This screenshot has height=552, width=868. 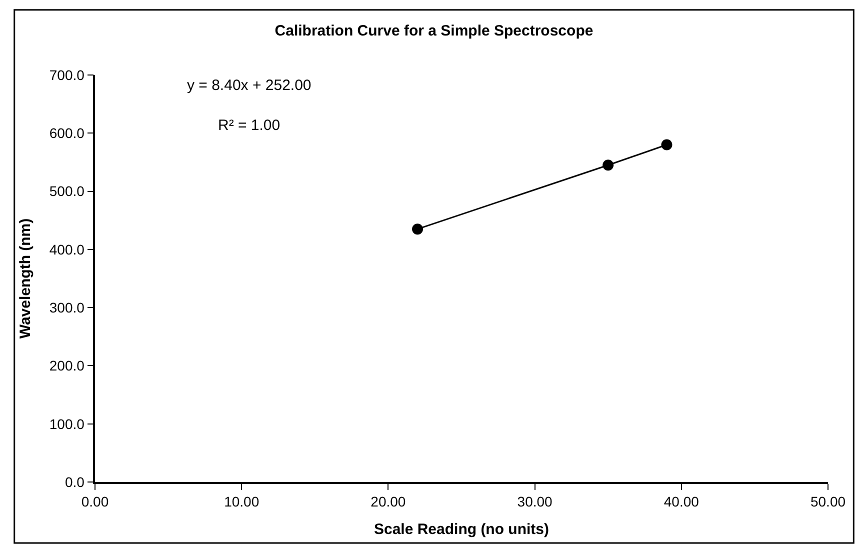 What do you see at coordinates (25, 278) in the screenshot?
I see `y-axis-title: Wavelength (nm)` at bounding box center [25, 278].